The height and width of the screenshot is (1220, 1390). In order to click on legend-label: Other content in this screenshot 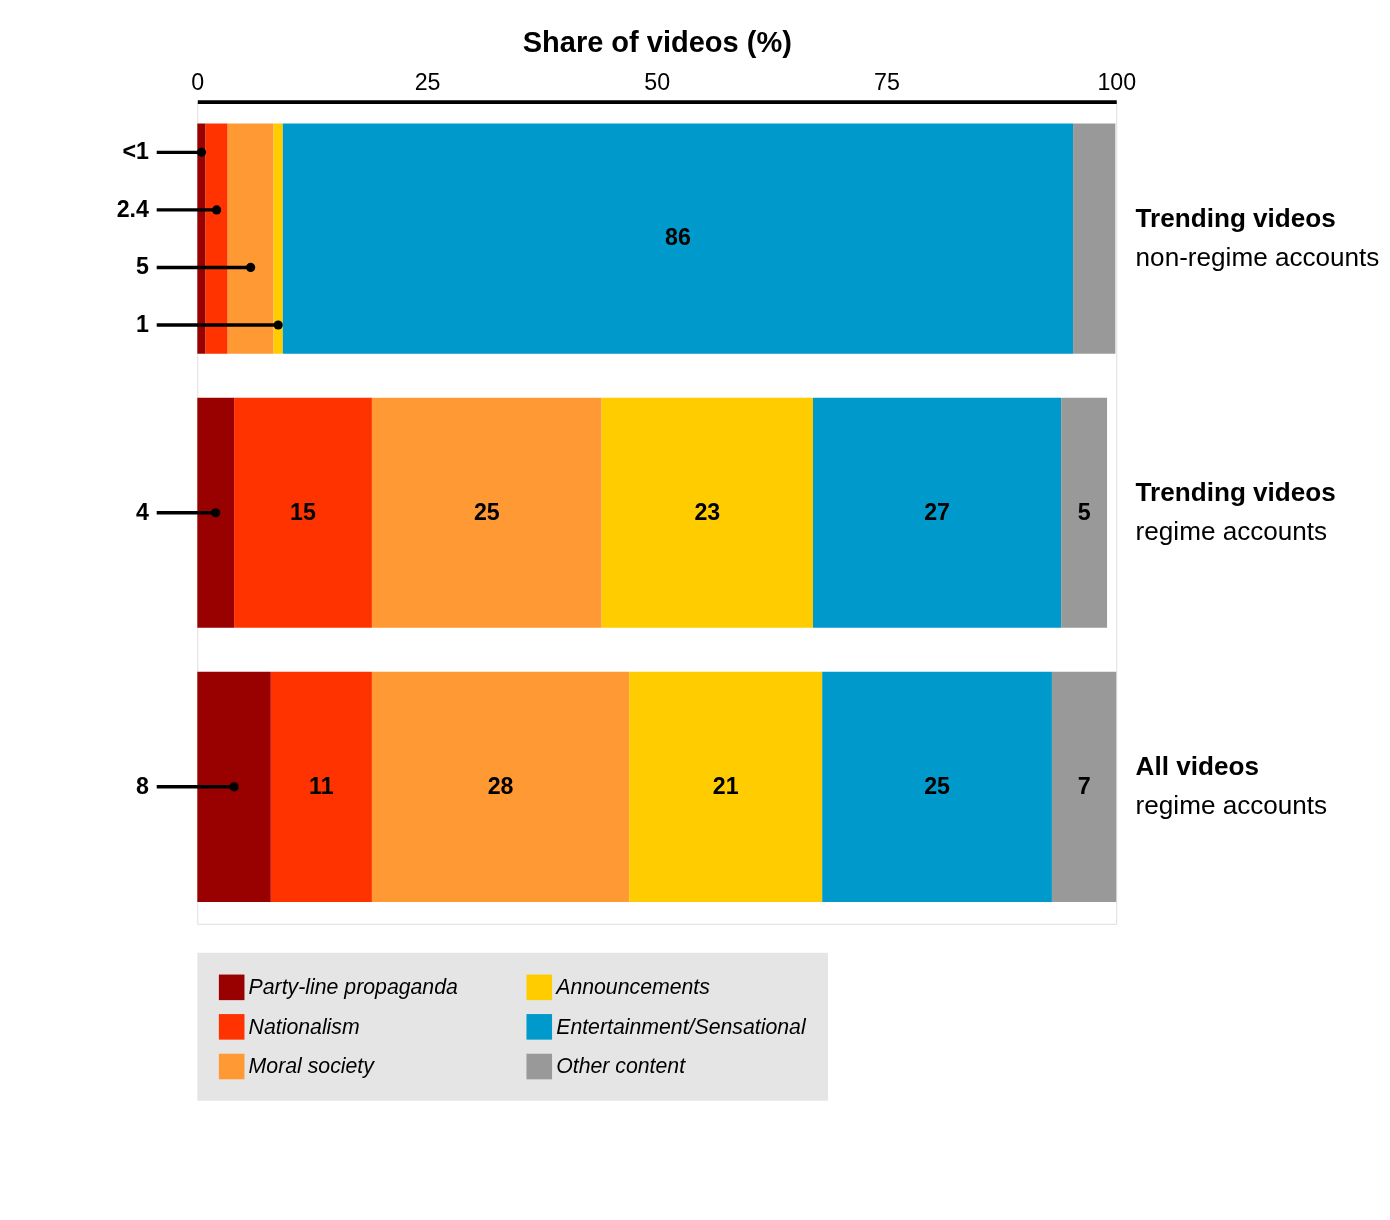, I will do `click(621, 1066)`.